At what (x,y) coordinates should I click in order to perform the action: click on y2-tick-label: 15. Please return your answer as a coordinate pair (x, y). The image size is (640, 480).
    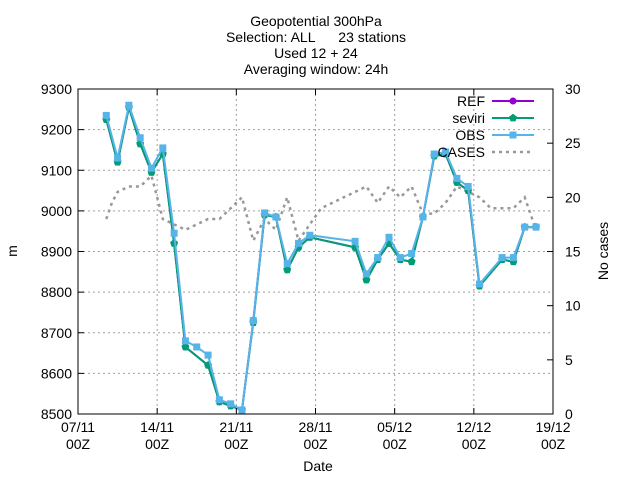
    Looking at the image, I should click on (573, 252).